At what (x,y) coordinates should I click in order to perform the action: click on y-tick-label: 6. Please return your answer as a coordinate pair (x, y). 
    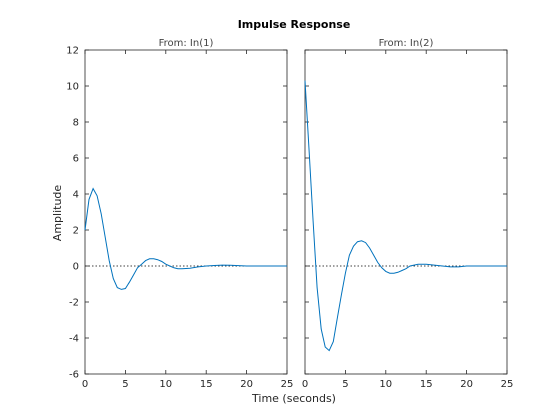
    Looking at the image, I should click on (76, 159).